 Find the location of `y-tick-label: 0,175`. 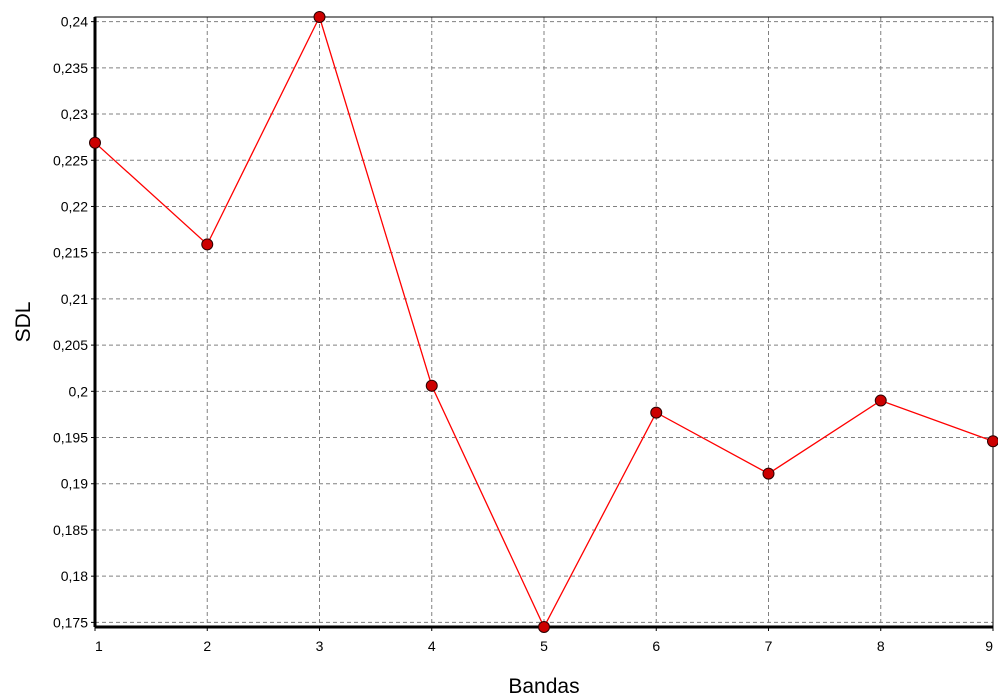

y-tick-label: 0,175 is located at coordinates (70, 622).